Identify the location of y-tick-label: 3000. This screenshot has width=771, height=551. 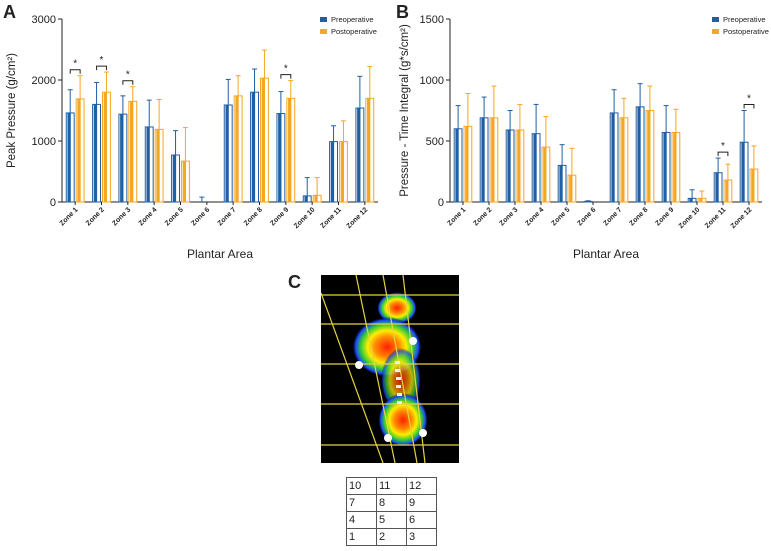
(44, 20).